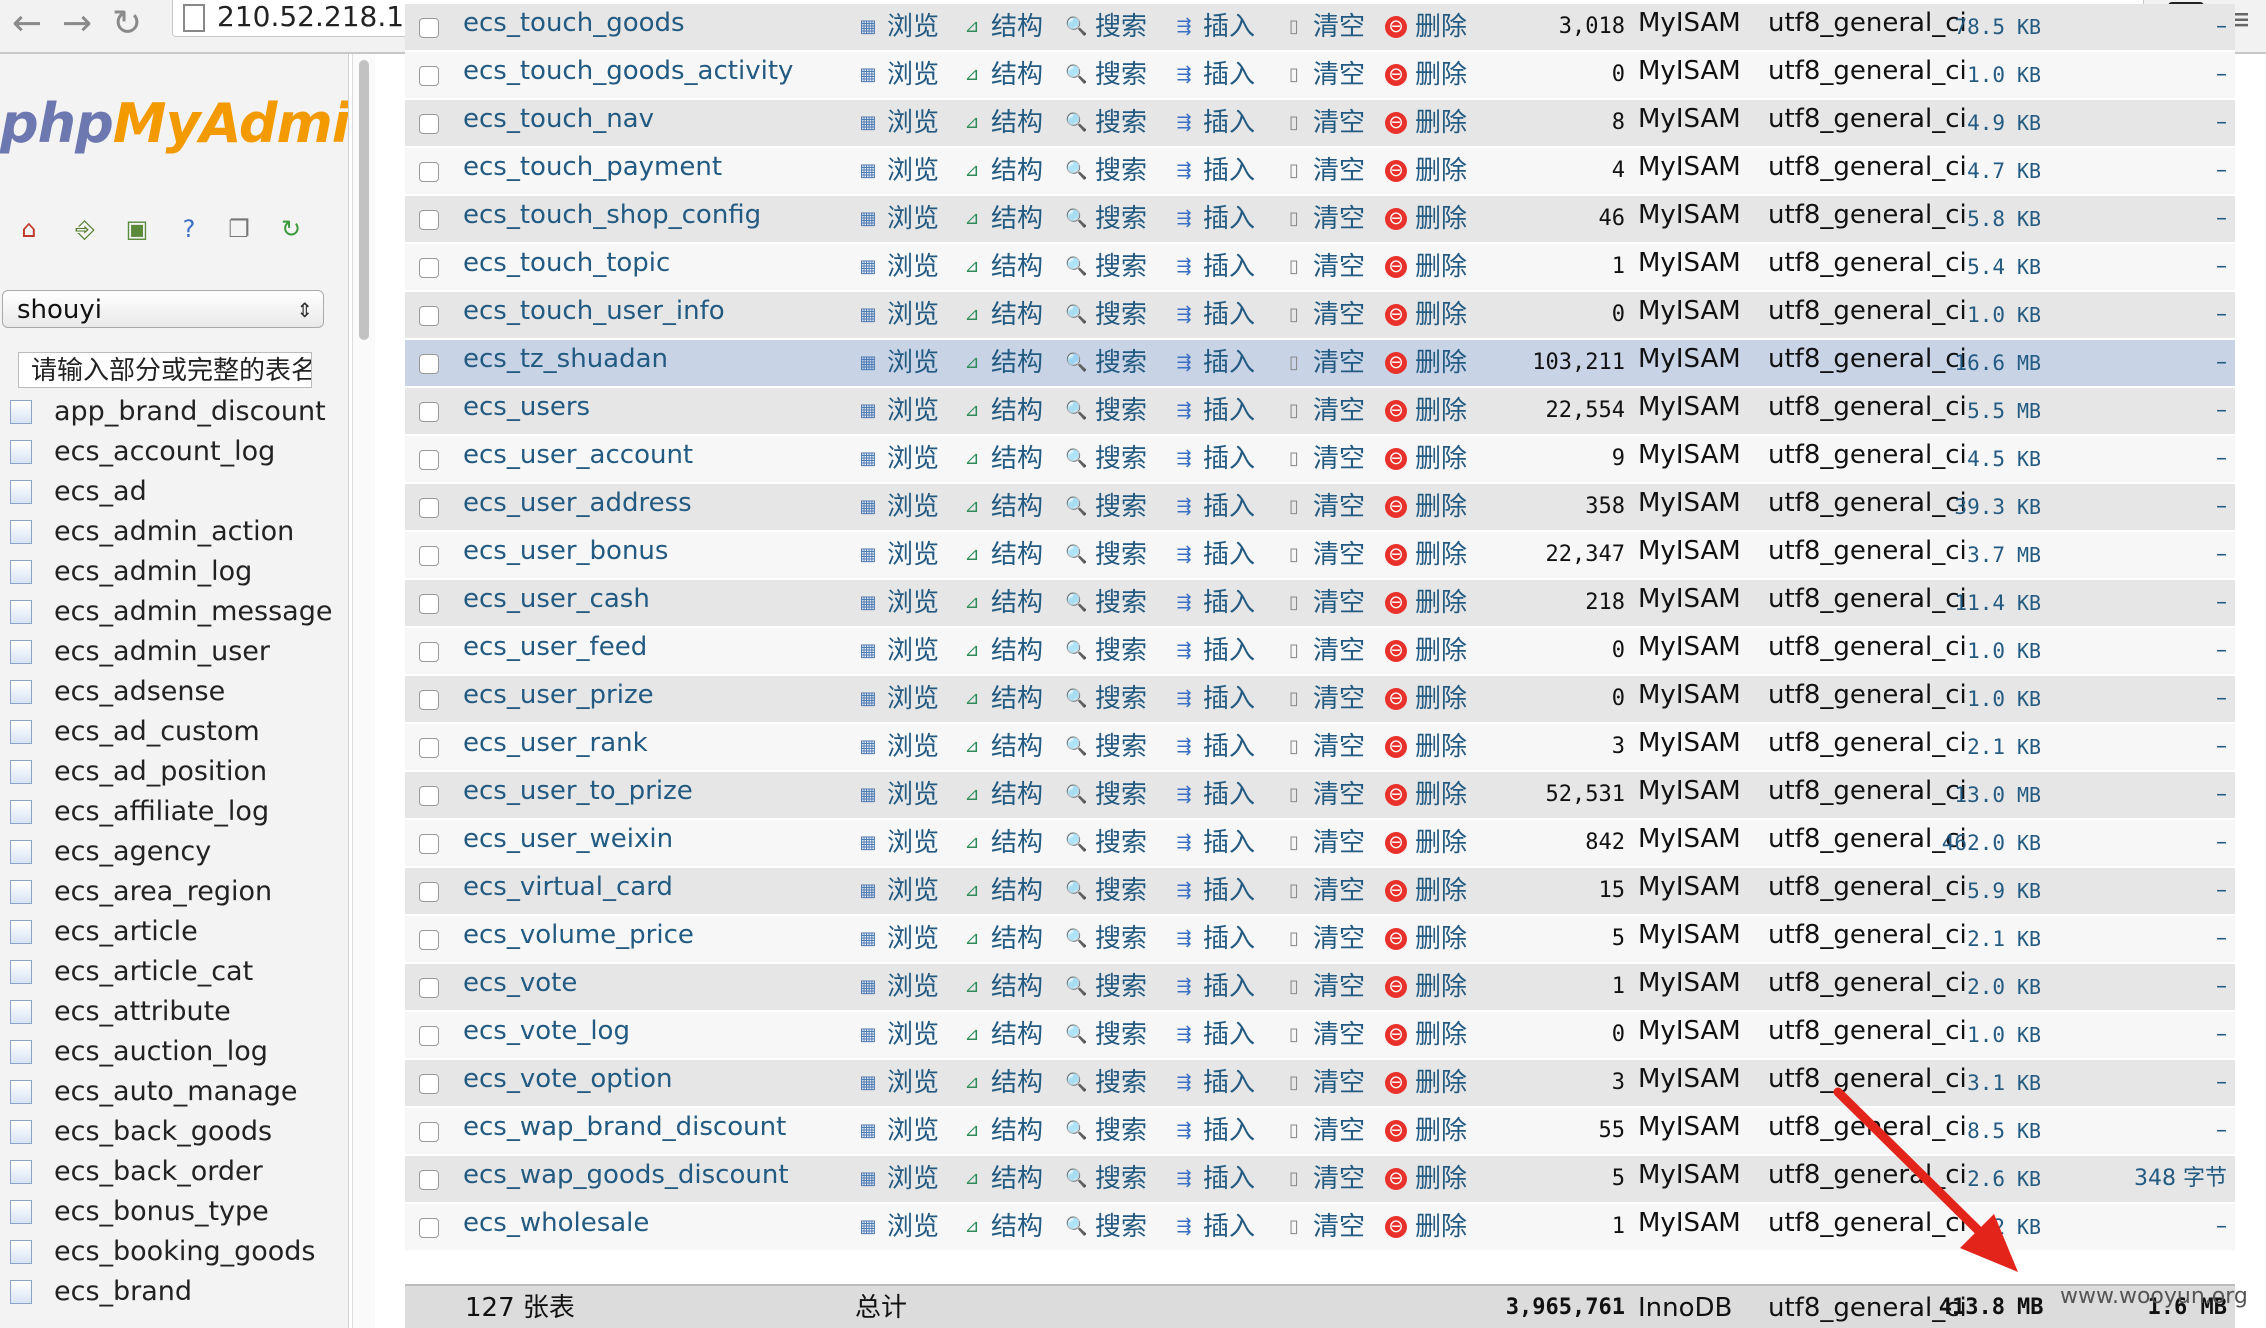 The image size is (2266, 1328). I want to click on table-name-link: ecs_user_prize, so click(558, 695).